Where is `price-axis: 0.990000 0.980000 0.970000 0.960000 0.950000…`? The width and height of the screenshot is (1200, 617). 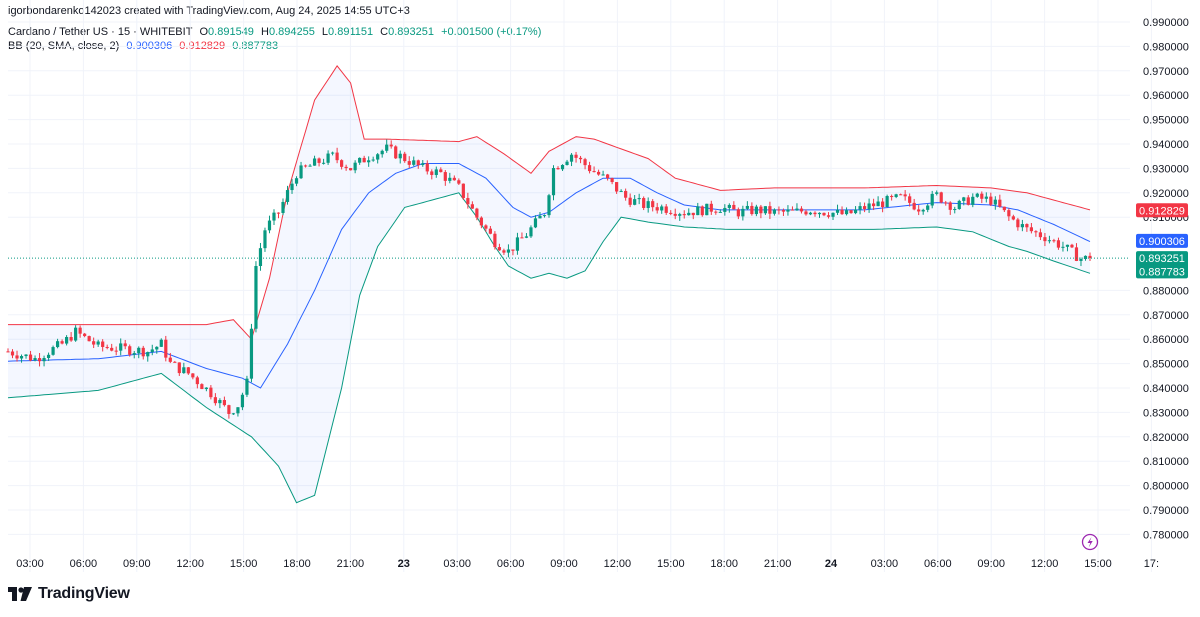
price-axis: 0.990000 0.980000 0.970000 0.960000 0.950000… is located at coordinates (1166, 279).